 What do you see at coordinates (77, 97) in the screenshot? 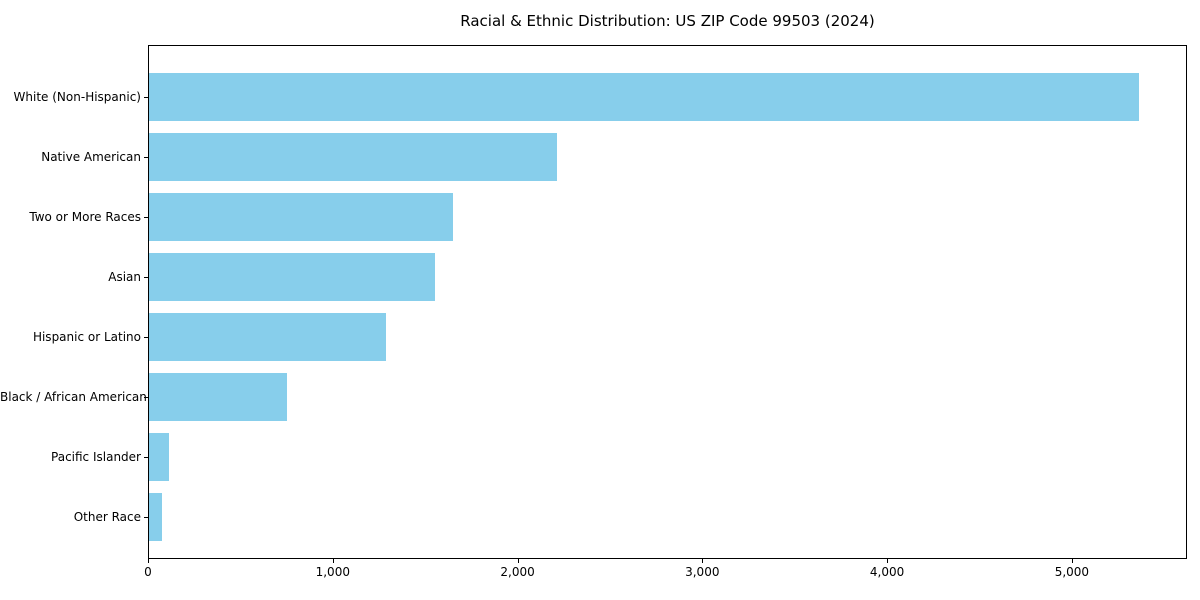
I see `y-tick-label-white-non-hispanic: White (Non-Hispanic)` at bounding box center [77, 97].